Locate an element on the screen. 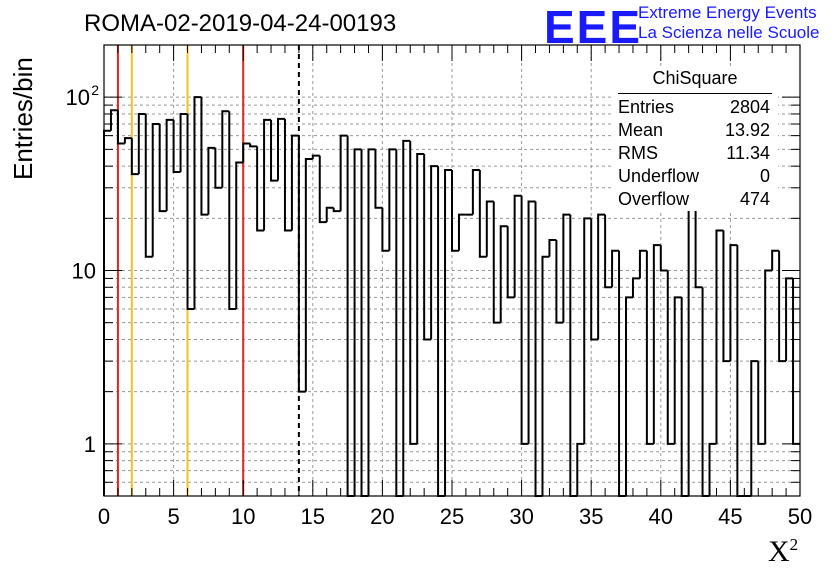 The height and width of the screenshot is (572, 836). stats-row-underflow: Underflow 0 is located at coordinates (695, 176).